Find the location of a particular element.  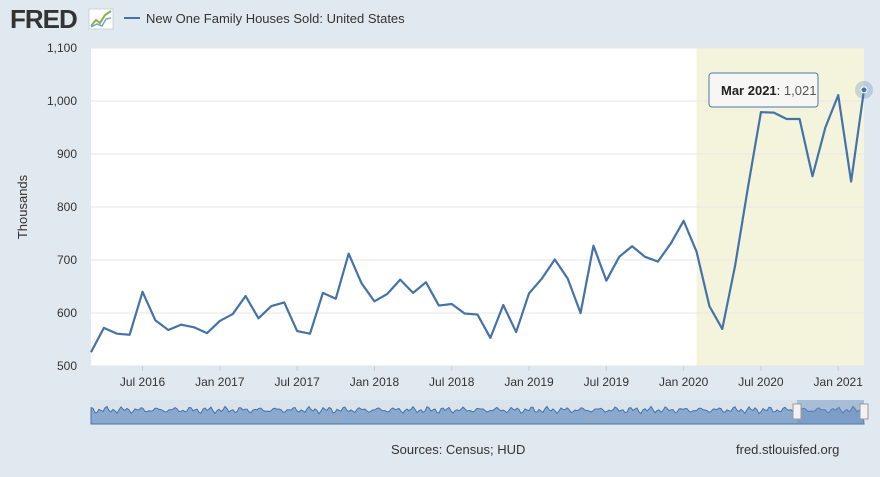

y-tick-label: 1,100 is located at coordinates (62, 48).